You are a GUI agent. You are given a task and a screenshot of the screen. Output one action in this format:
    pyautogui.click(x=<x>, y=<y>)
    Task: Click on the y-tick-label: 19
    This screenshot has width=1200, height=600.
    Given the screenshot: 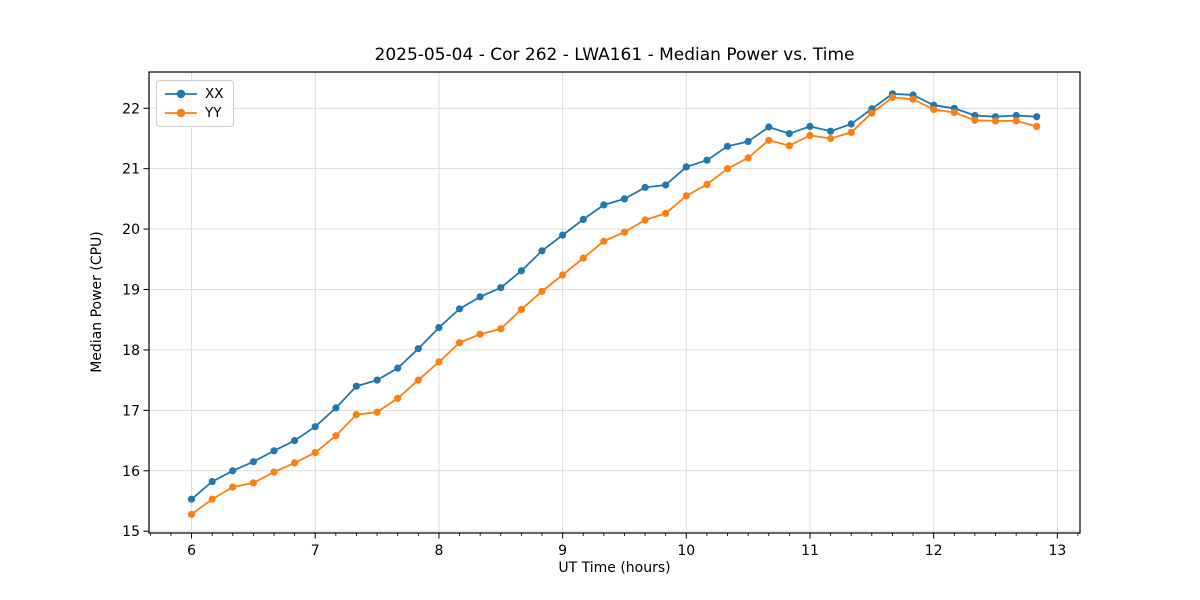 What is the action you would take?
    pyautogui.click(x=131, y=291)
    